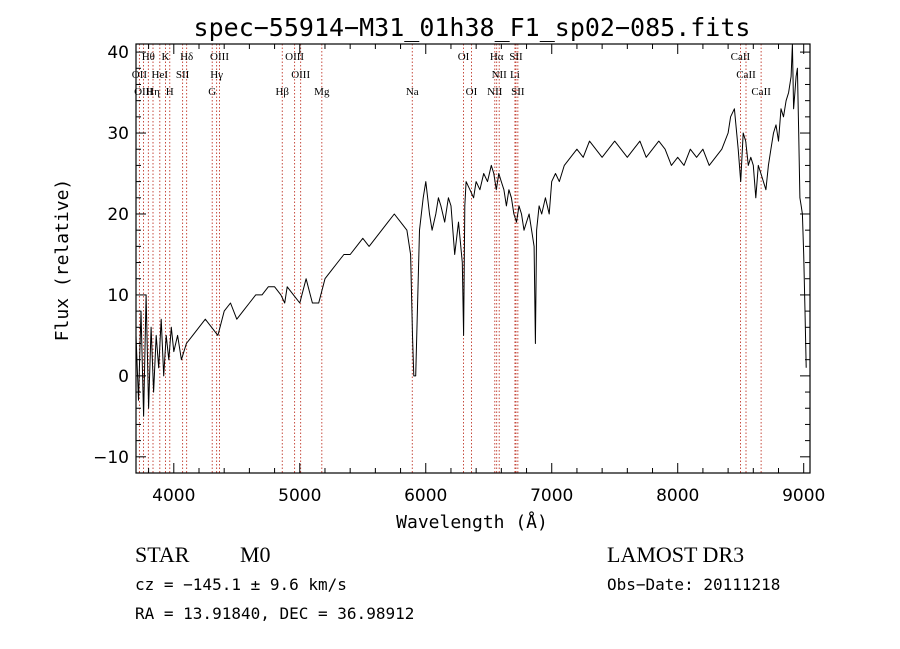 The width and height of the screenshot is (900, 649). Describe the element at coordinates (515, 75) in the screenshot. I see `marker-label-15: Li` at that location.